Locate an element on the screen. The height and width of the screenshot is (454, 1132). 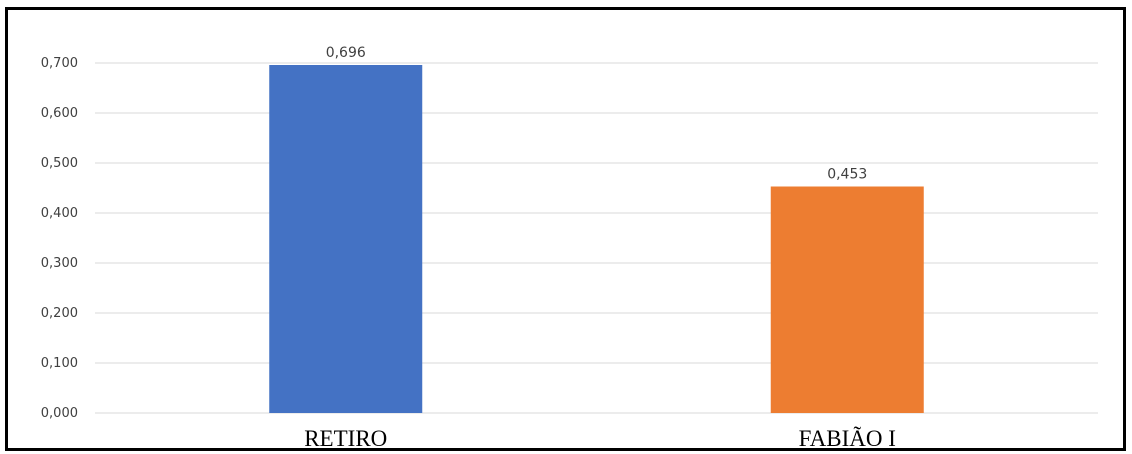
y-axis-ticks: 0,000 0,100 0,200 0,300 0,400 0,500 0,600 0,700 is located at coordinates (59, 238).